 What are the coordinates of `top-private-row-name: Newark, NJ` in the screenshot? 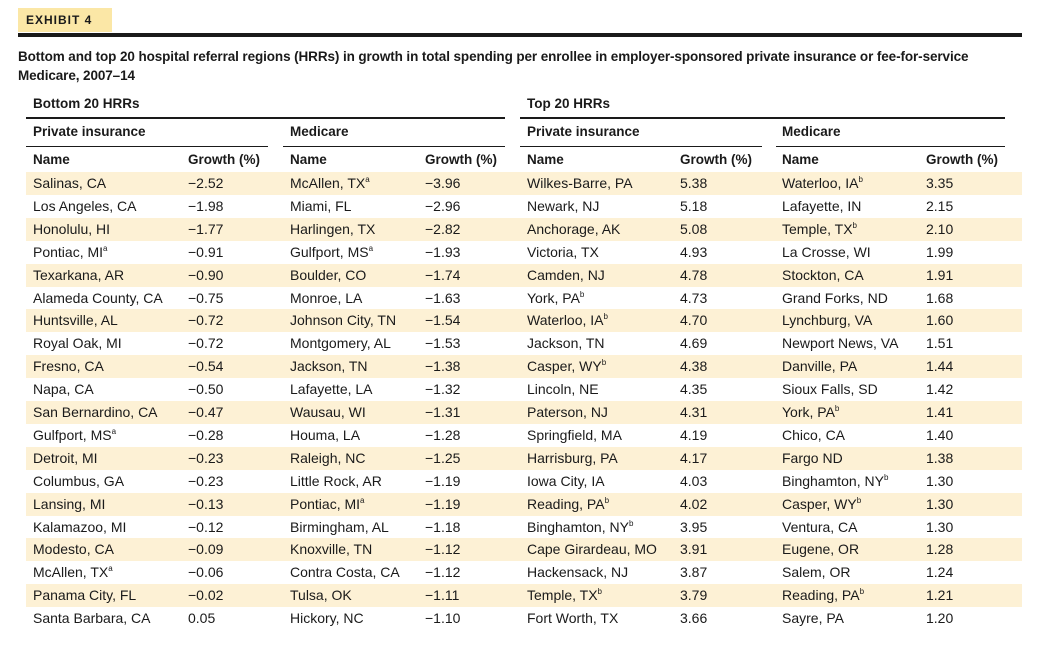 It's located at (563, 206).